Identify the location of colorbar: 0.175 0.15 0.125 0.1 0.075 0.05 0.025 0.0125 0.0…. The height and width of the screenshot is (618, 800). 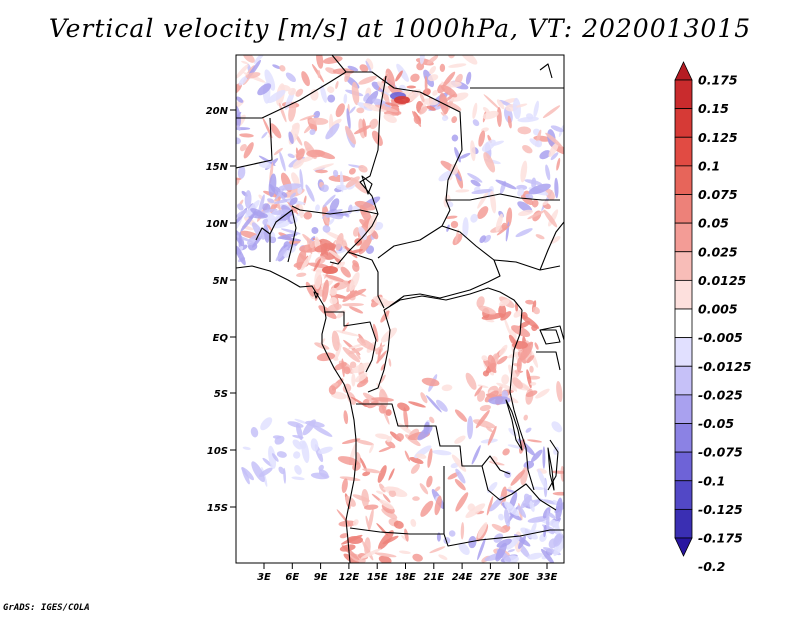
(713, 317).